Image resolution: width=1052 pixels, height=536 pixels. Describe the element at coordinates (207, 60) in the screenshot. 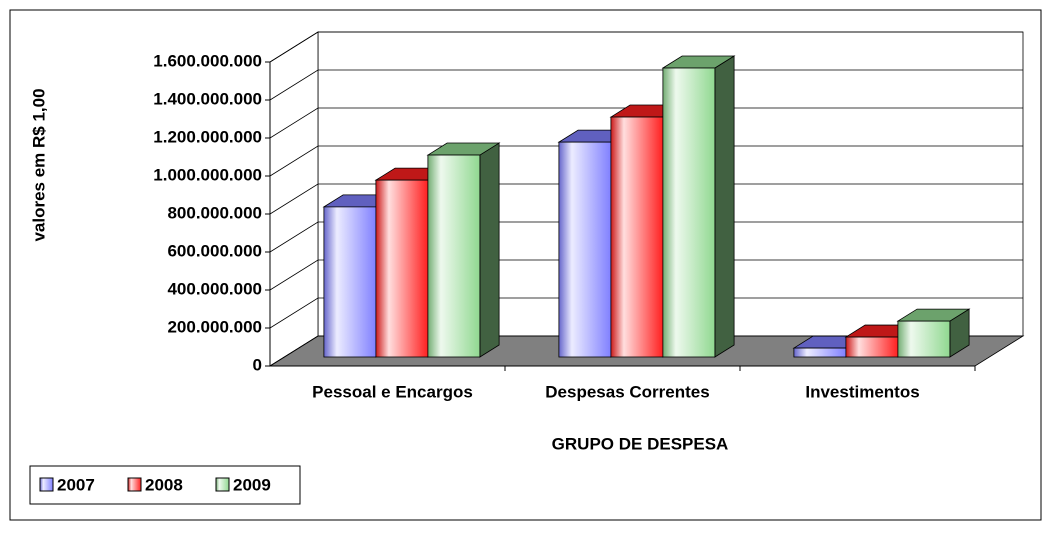

I see `y-tick-label: 1.600.000.000` at that location.